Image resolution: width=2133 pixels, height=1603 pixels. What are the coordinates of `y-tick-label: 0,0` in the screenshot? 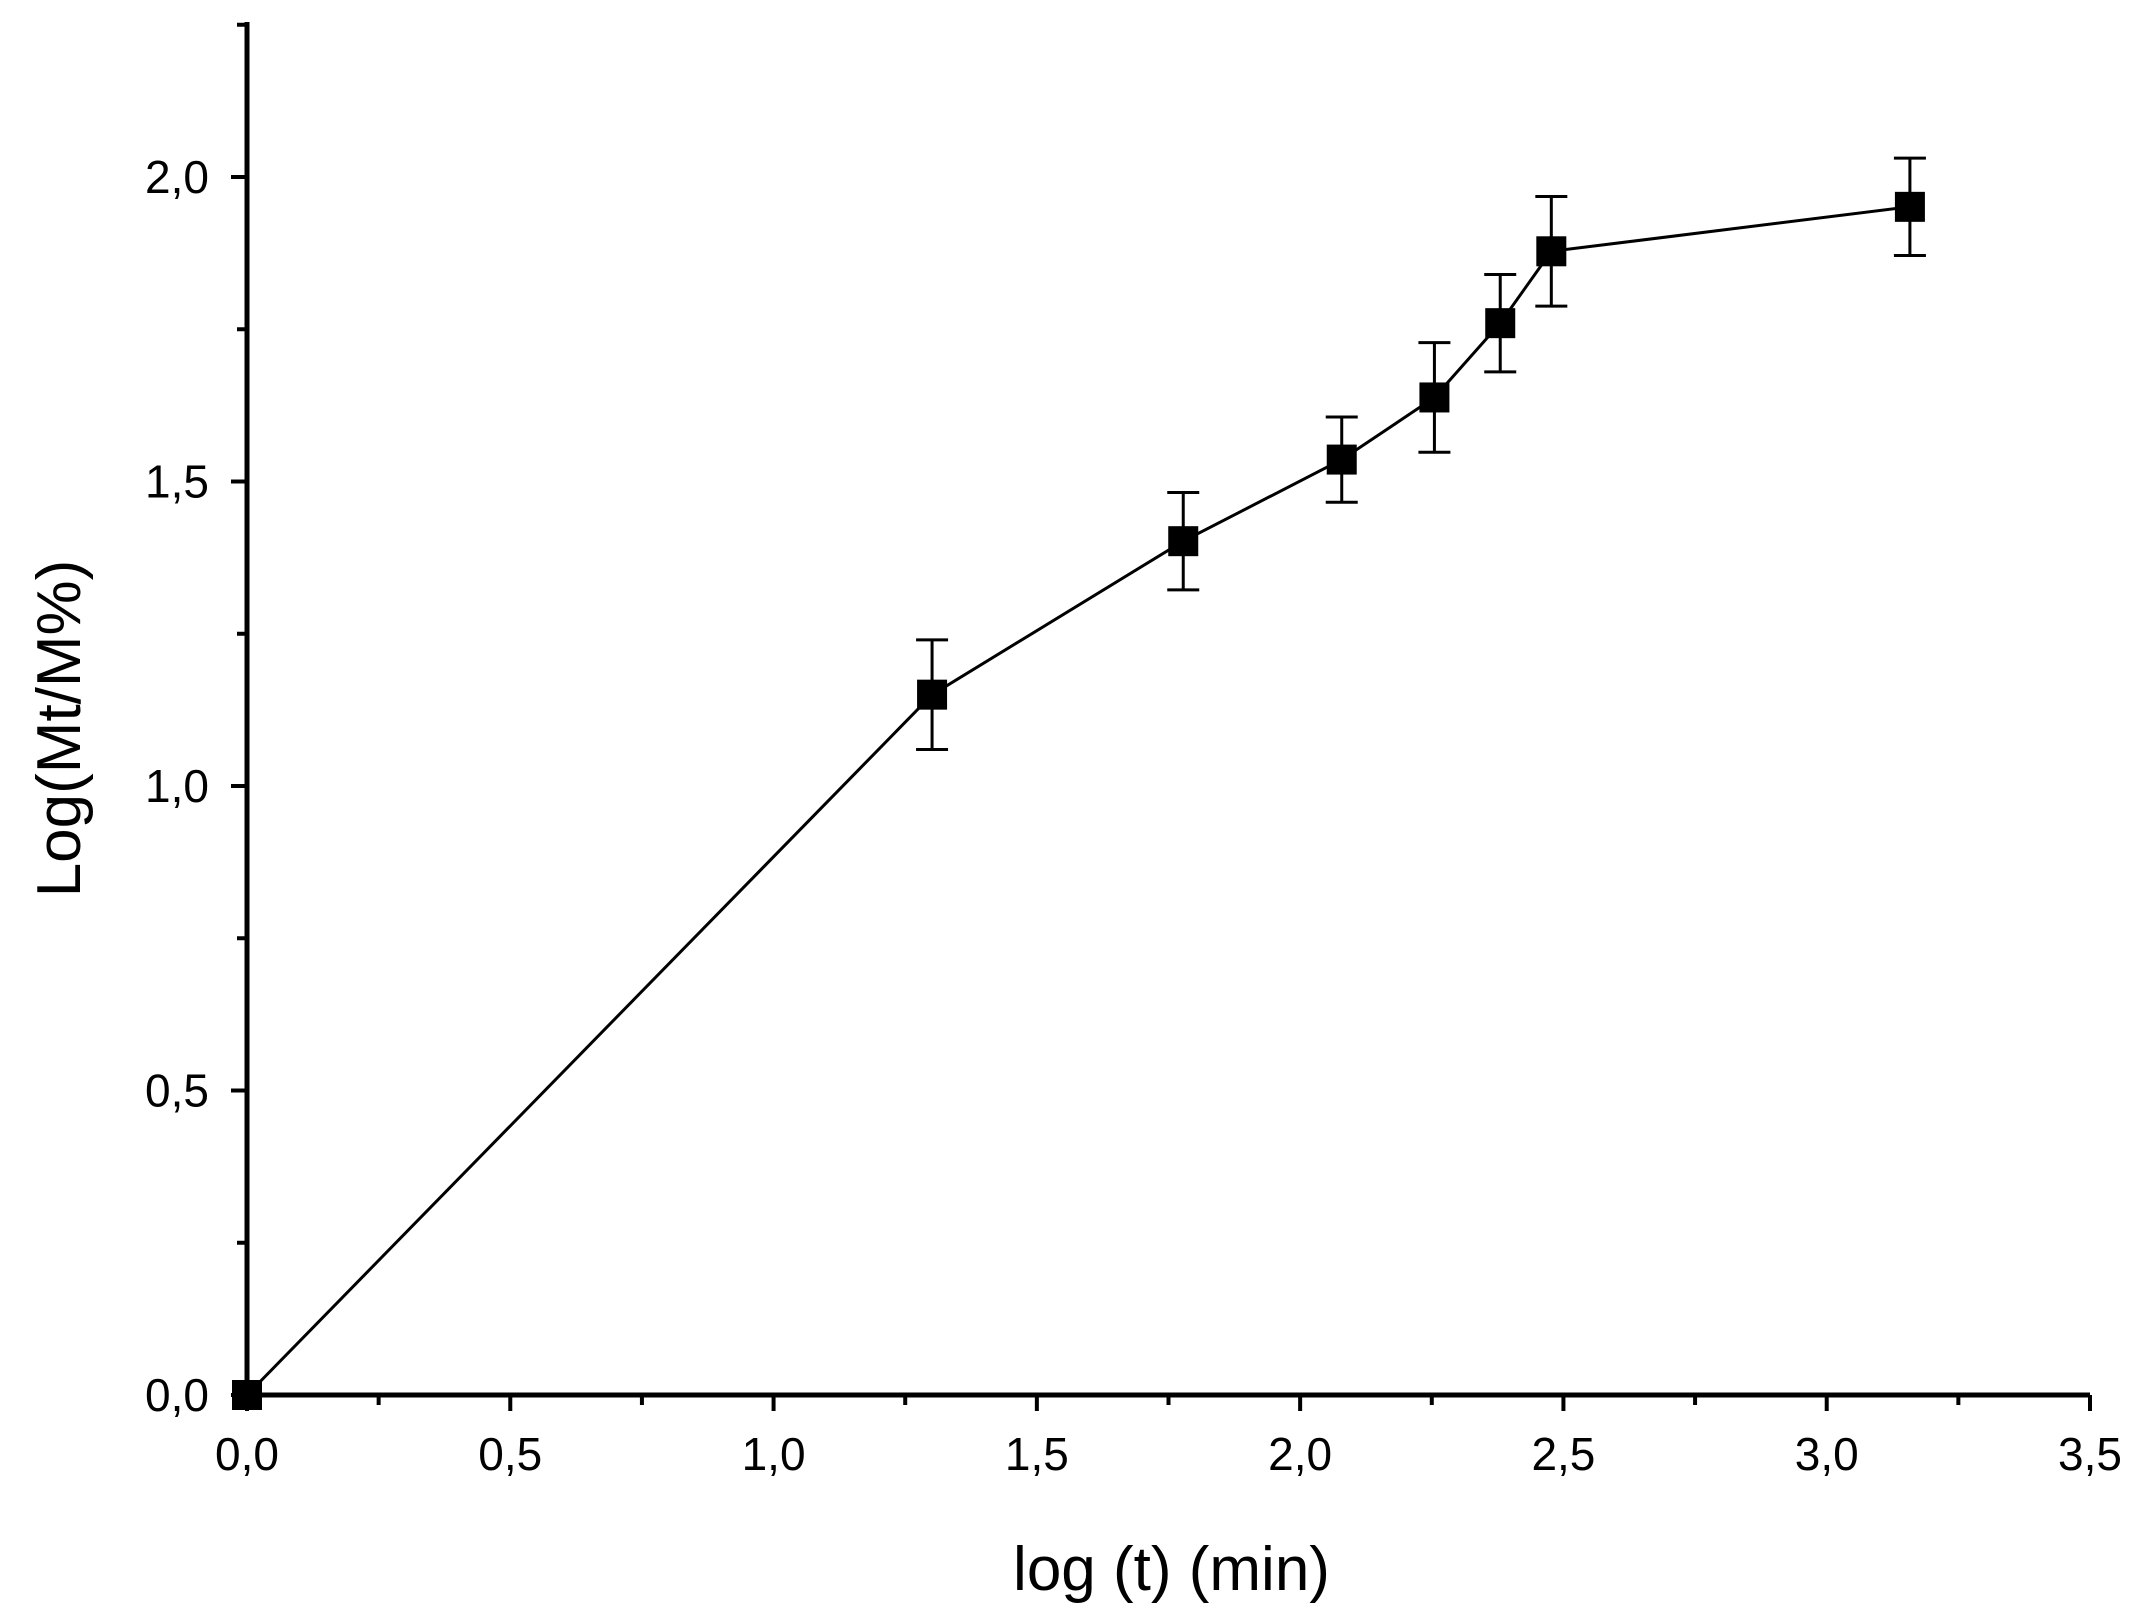 It's located at (177, 1395).